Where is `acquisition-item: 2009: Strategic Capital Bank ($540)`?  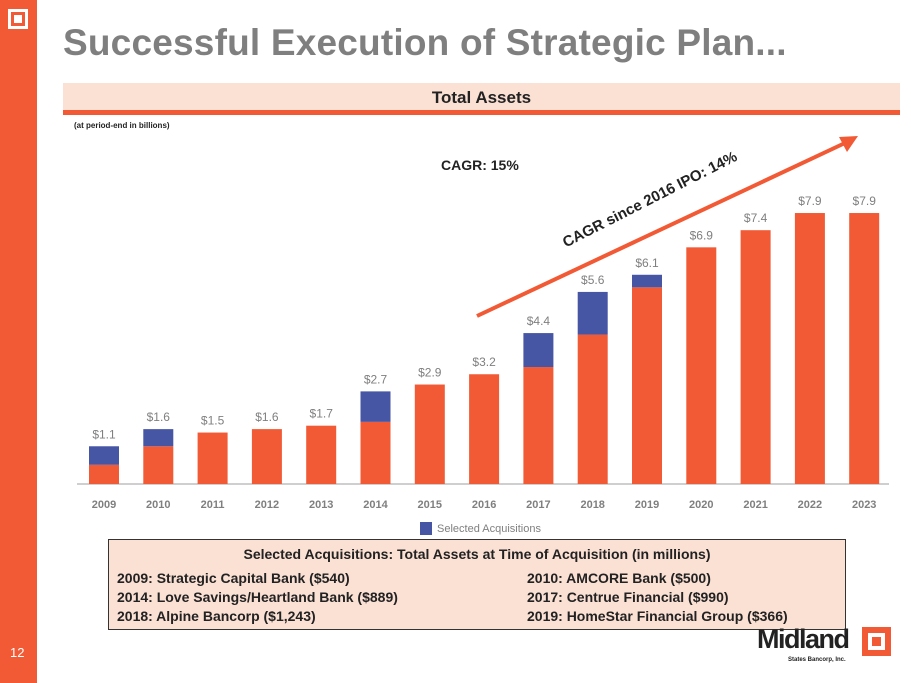
acquisition-item: 2009: Strategic Capital Bank ($540) is located at coordinates (233, 578).